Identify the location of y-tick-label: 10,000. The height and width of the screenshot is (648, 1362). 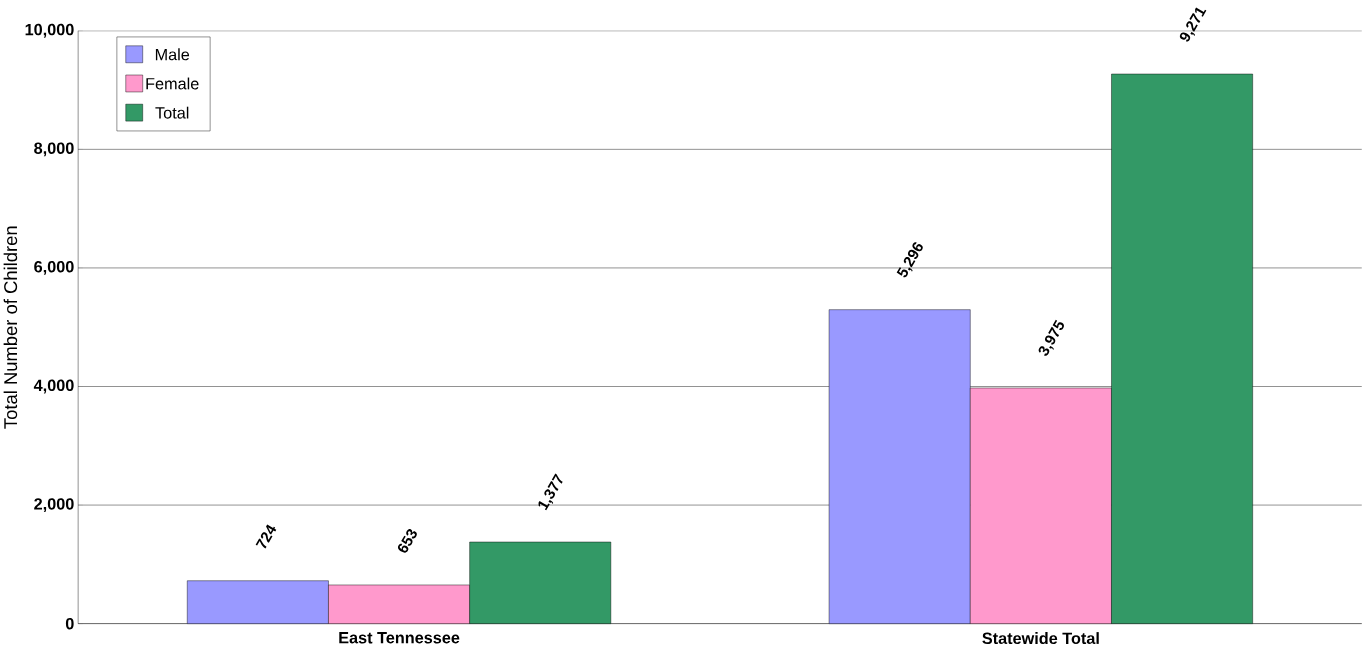
(49, 31).